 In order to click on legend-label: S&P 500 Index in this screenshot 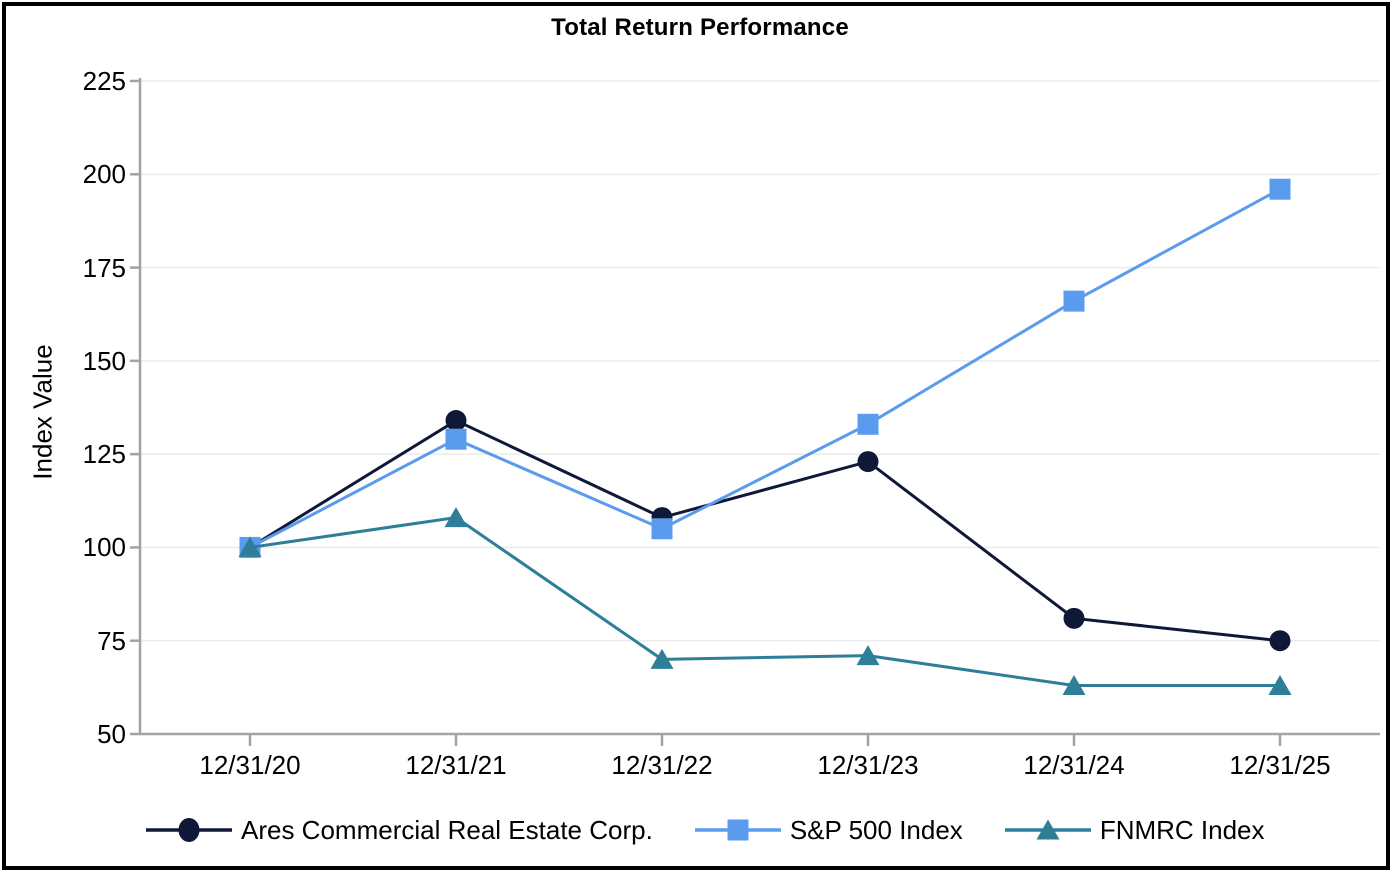, I will do `click(876, 829)`.